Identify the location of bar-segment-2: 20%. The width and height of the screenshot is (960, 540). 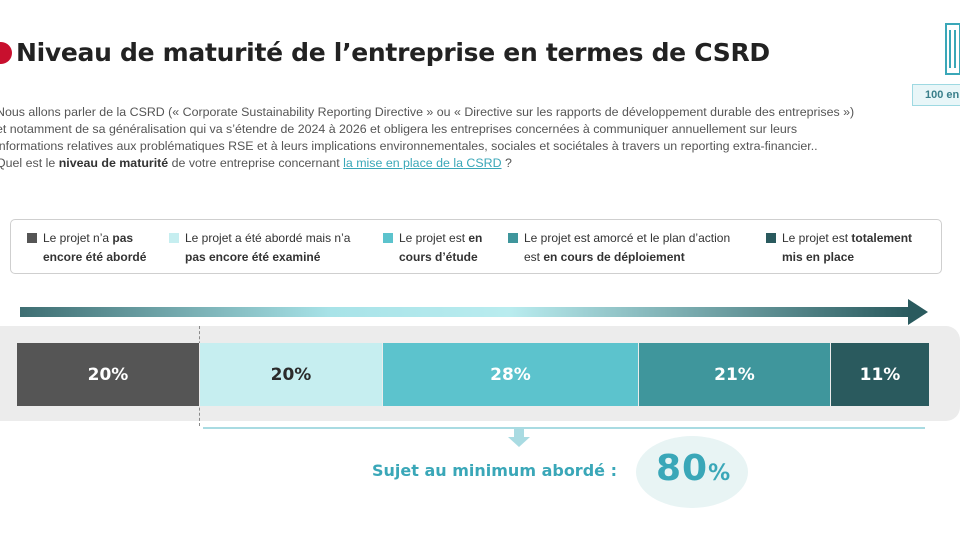
(291, 374).